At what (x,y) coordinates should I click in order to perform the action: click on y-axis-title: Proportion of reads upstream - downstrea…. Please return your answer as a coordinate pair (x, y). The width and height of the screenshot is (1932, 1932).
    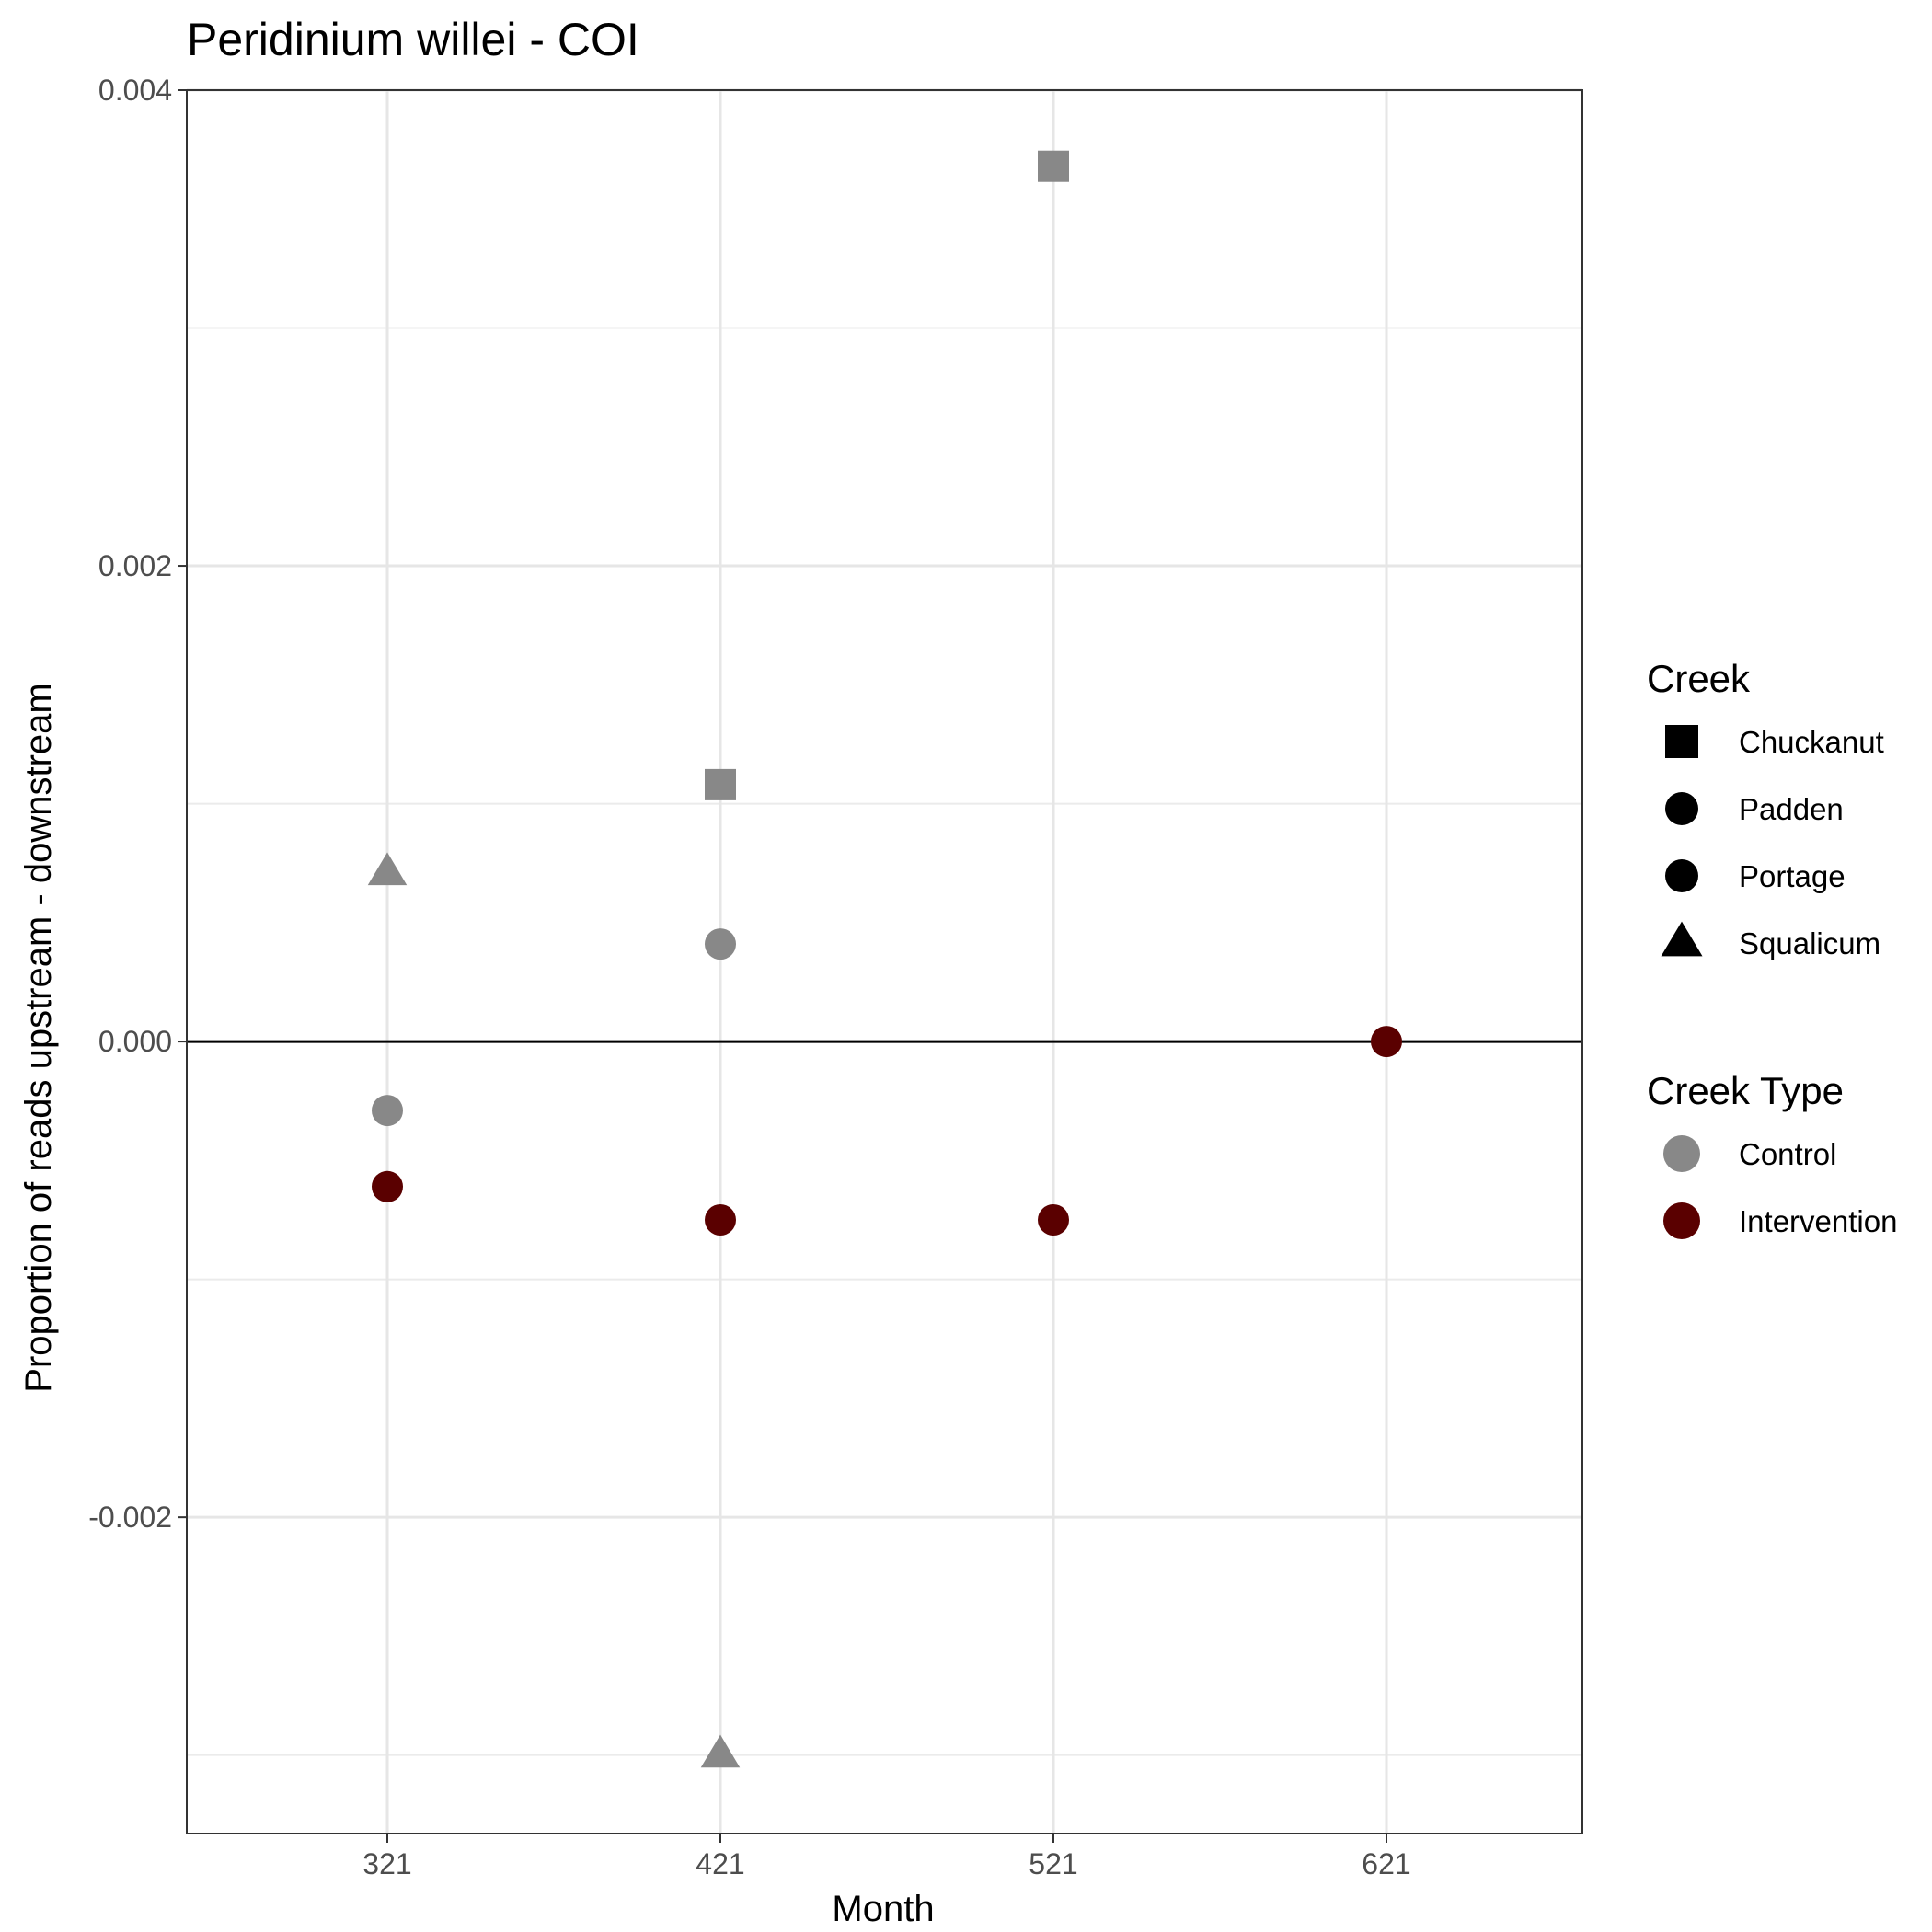
    Looking at the image, I should click on (38, 1037).